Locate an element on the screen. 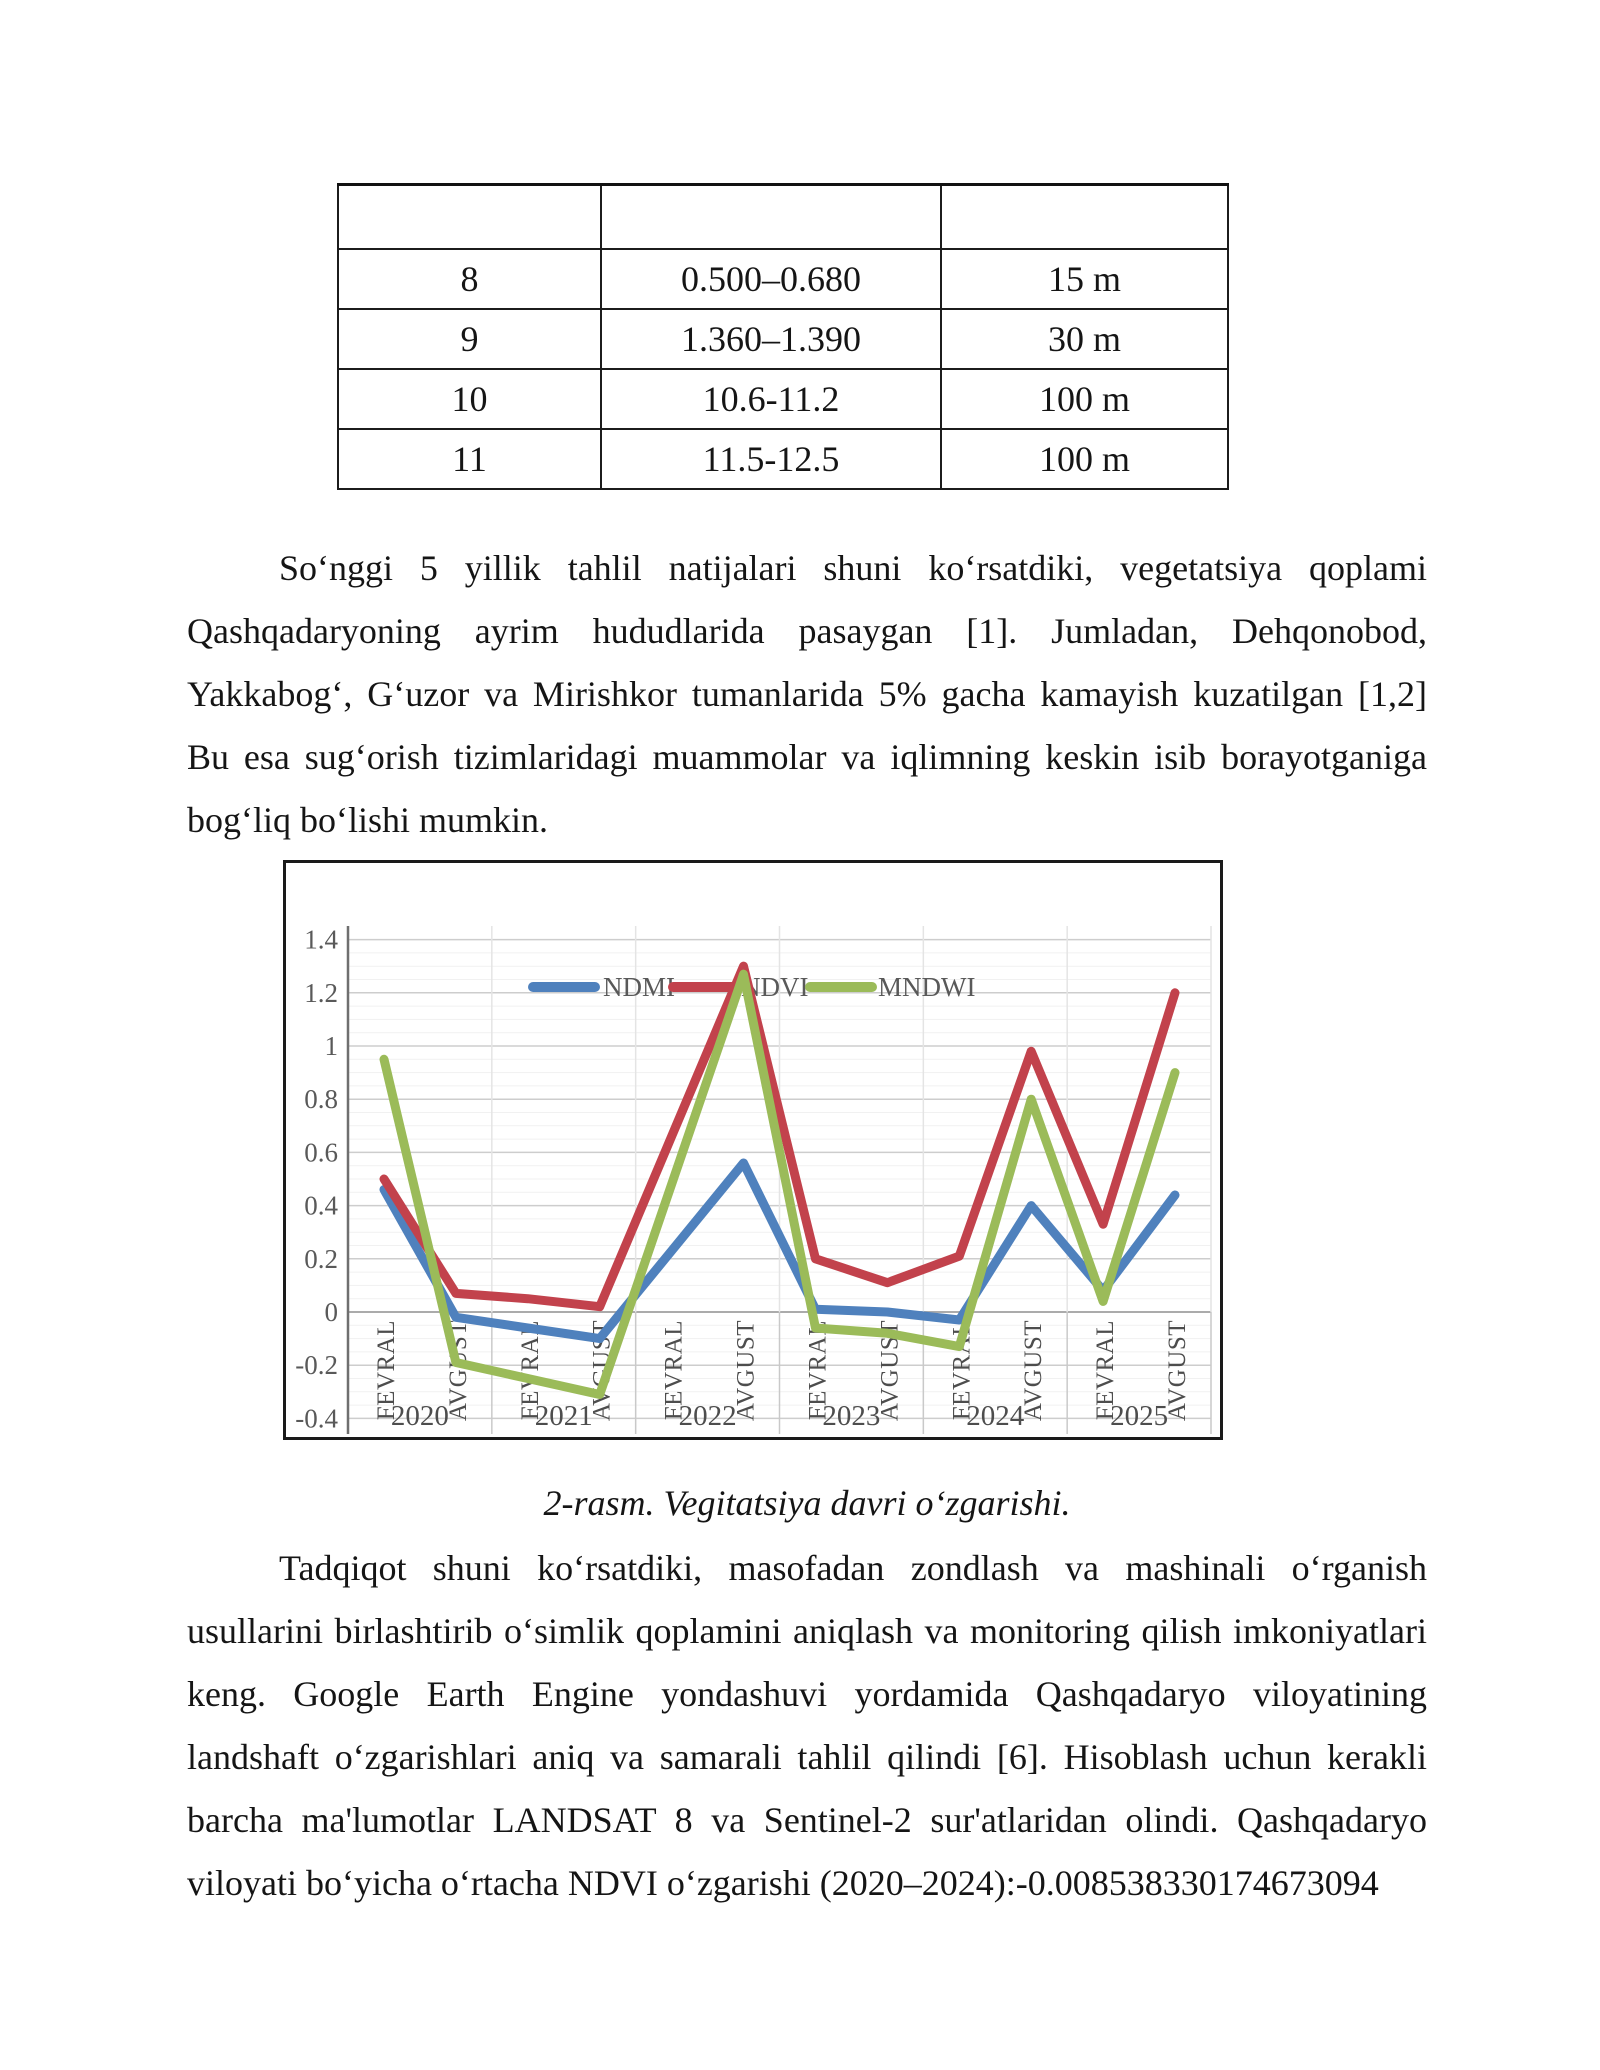  figure-caption: 2-rasm. Vegitatsiya davri oʻzgarishi. is located at coordinates (807, 1503).